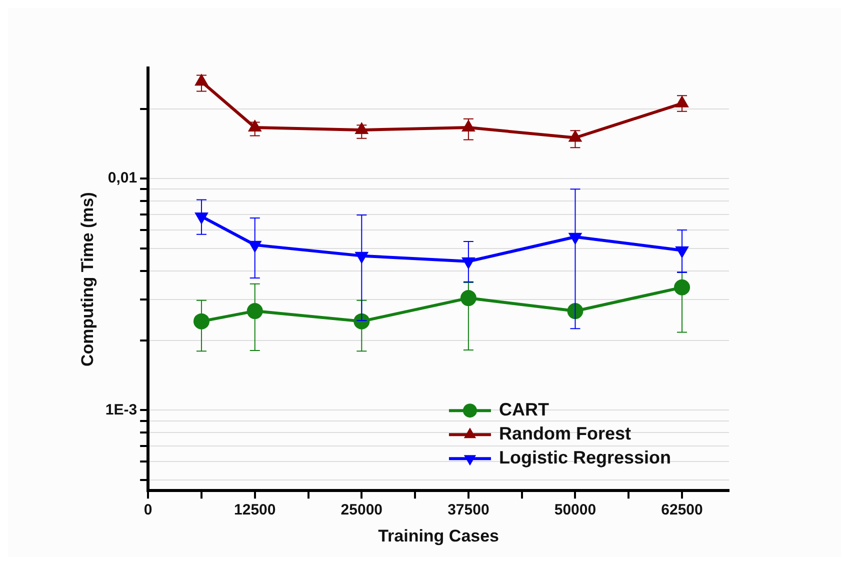 This screenshot has width=849, height=565. What do you see at coordinates (575, 510) in the screenshot?
I see `x-tick-label: 50000` at bounding box center [575, 510].